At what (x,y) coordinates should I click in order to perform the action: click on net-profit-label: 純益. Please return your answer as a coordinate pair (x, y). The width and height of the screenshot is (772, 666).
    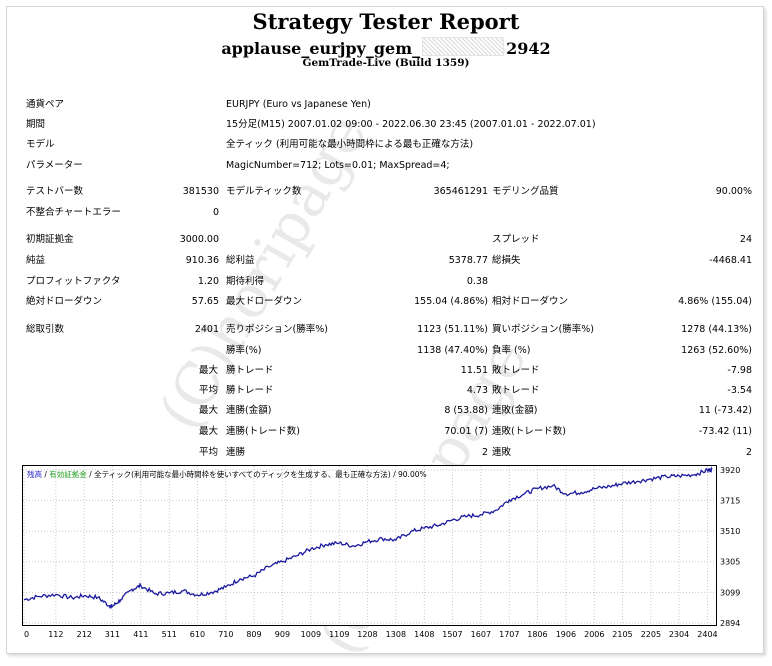
    Looking at the image, I should click on (36, 260).